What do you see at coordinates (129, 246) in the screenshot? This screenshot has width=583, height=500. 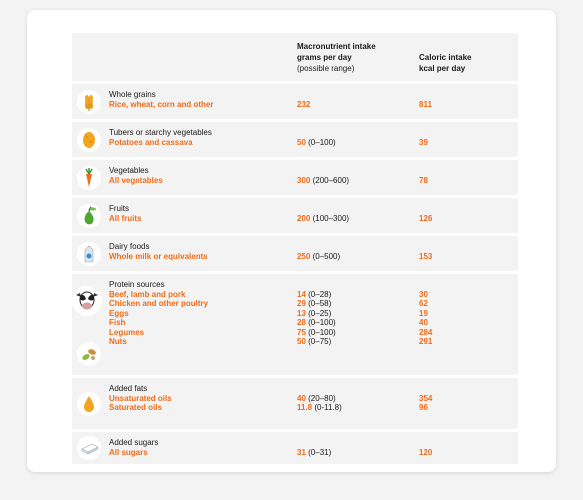 I see `category-label: Dairy foods` at bounding box center [129, 246].